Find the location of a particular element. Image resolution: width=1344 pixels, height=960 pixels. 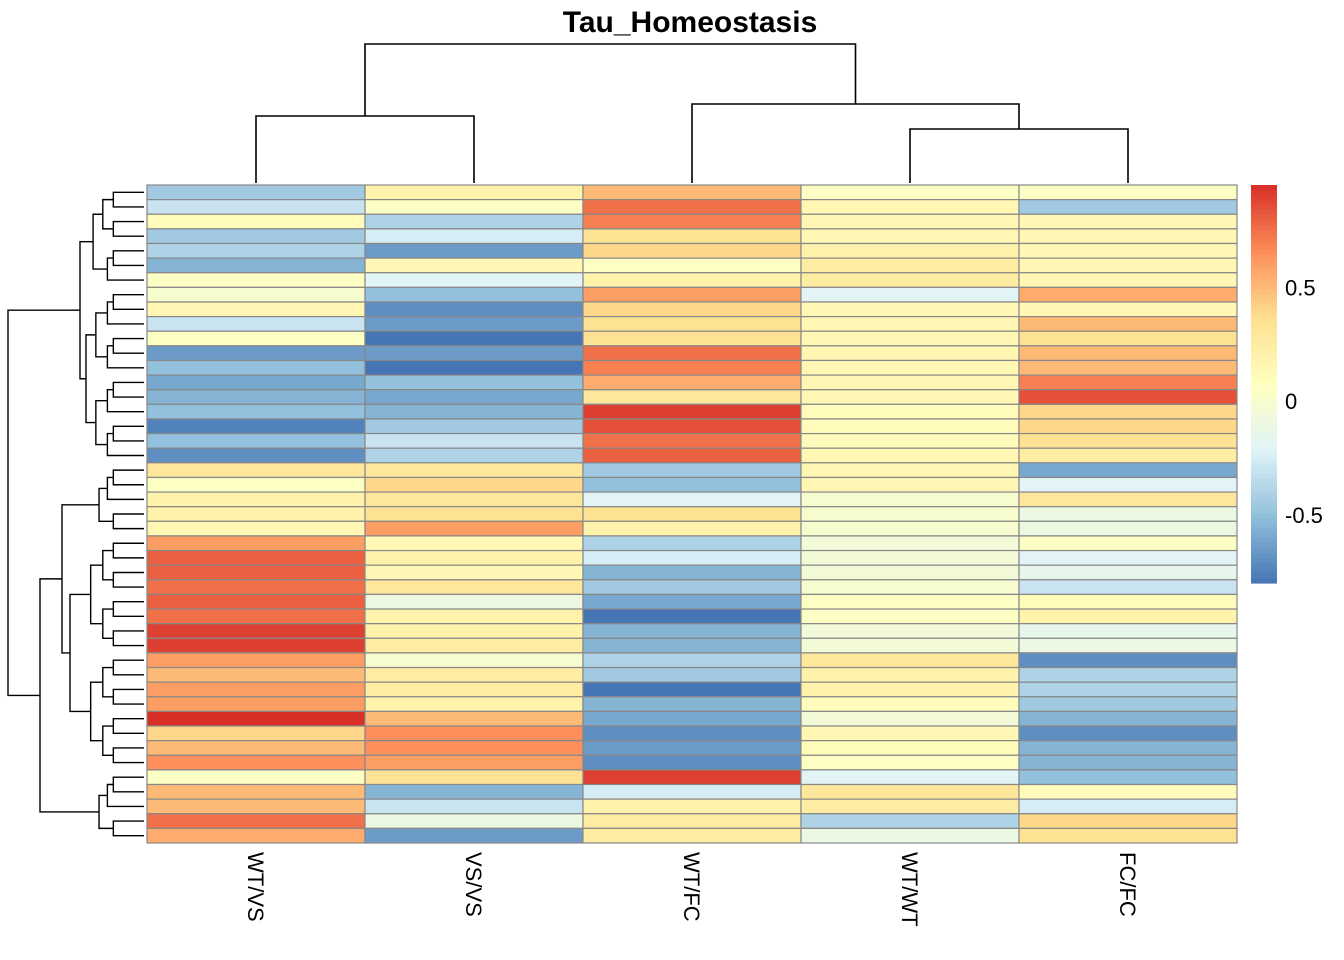

row-dendrogram is located at coordinates (75, 514).